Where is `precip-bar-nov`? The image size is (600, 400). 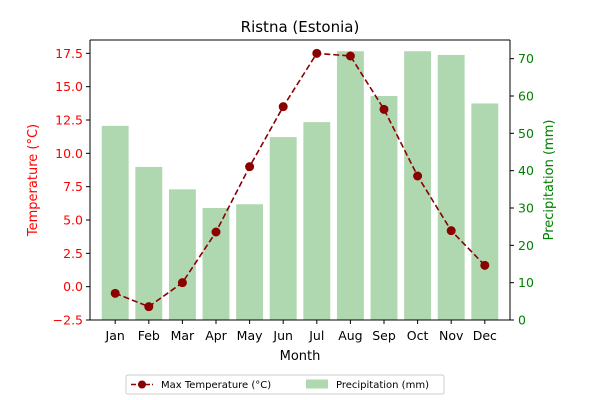
precip-bar-nov is located at coordinates (451, 187).